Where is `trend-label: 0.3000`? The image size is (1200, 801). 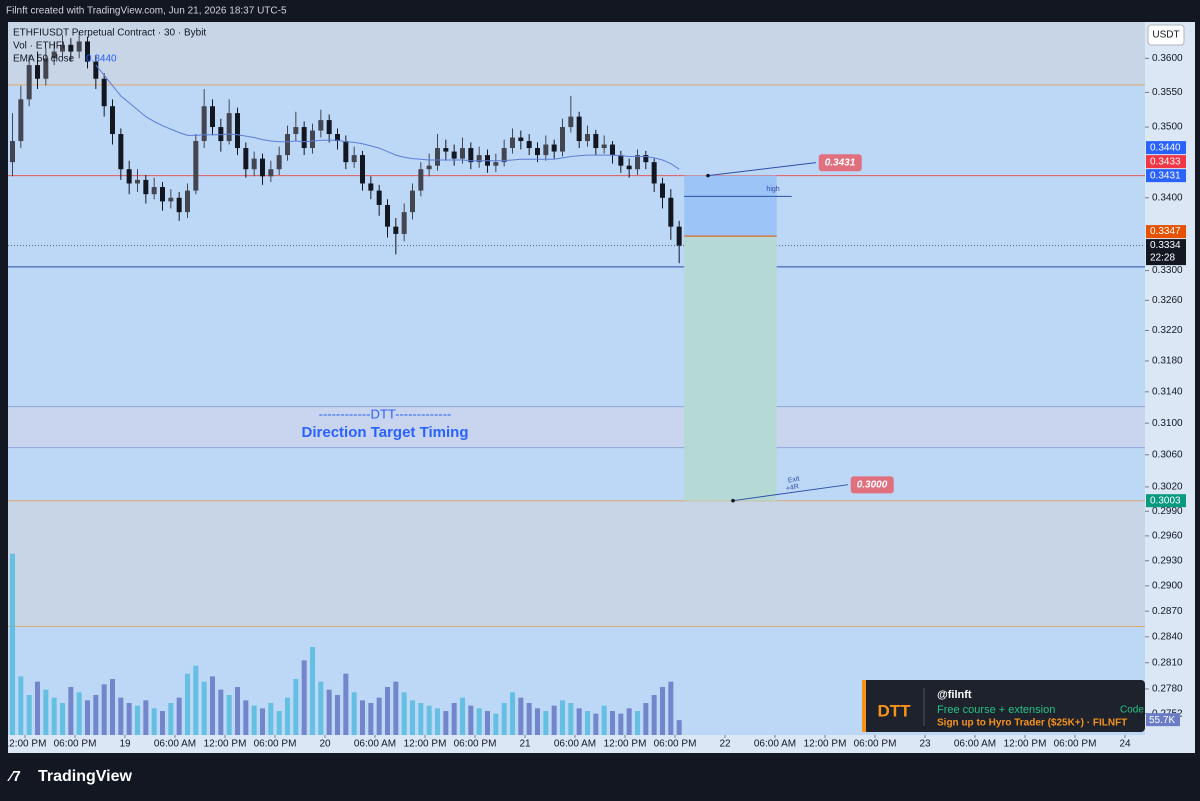 trend-label: 0.3000 is located at coordinates (872, 484).